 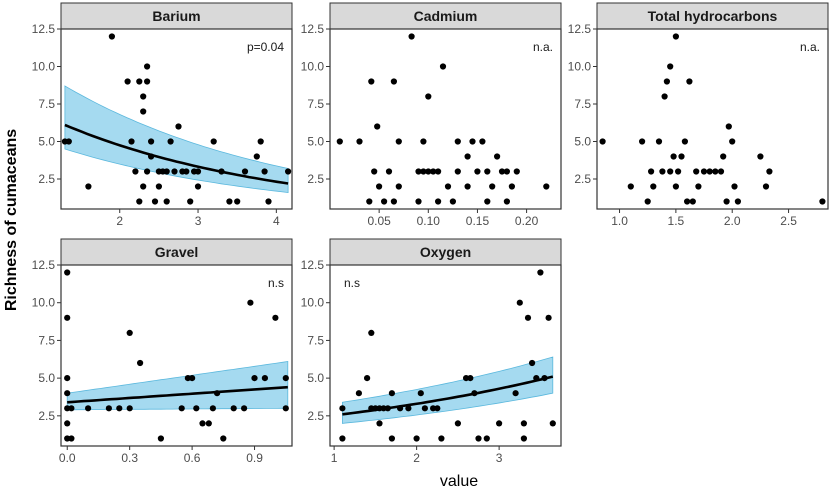 I want to click on y-tick-label-oxygen: 5.0, so click(x=315, y=378).